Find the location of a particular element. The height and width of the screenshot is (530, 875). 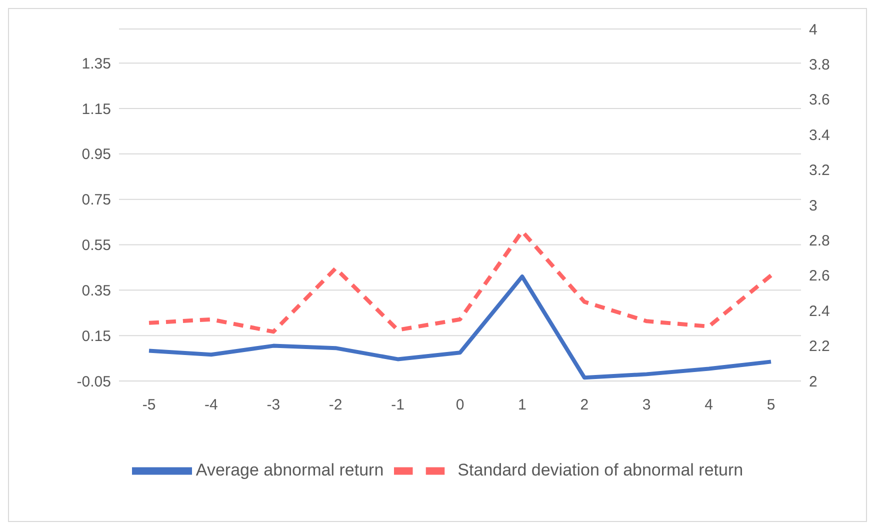

y2-tick-label: 2.6 is located at coordinates (819, 276).